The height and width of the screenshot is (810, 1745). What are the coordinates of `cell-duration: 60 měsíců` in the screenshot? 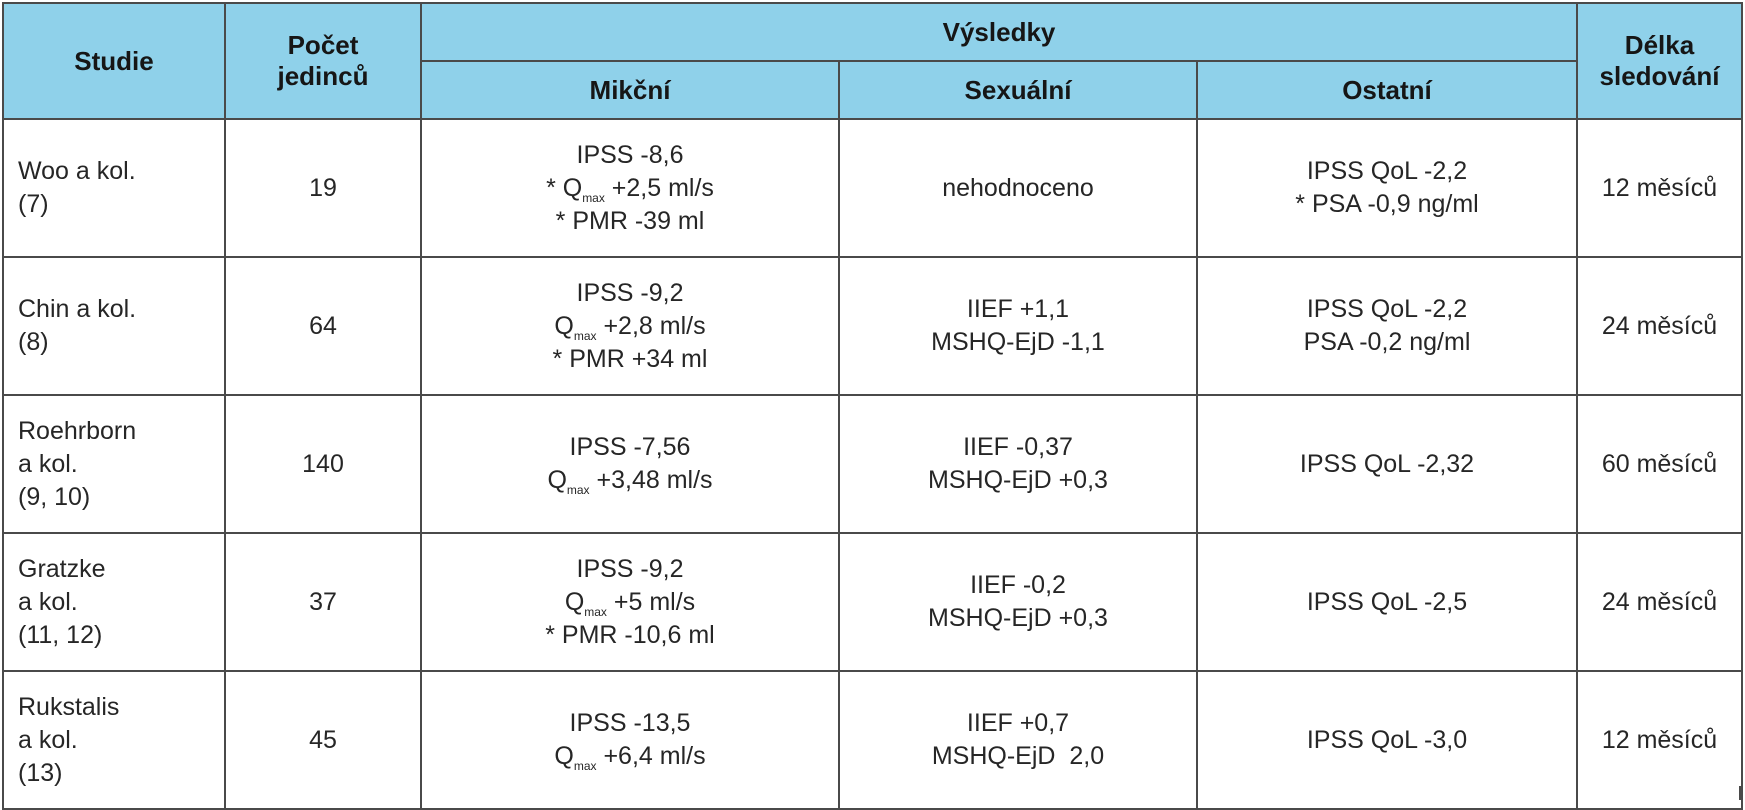 It's located at (1659, 464).